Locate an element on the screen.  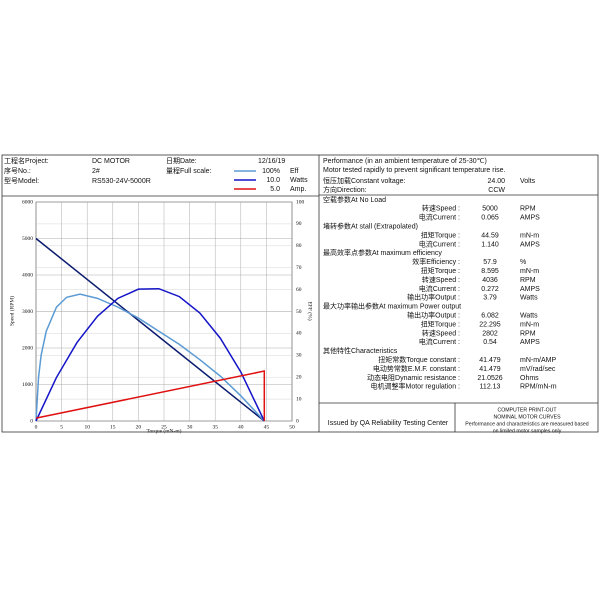
row-label: 动态电阻Dynamic resistance : is located at coordinates (413, 377).